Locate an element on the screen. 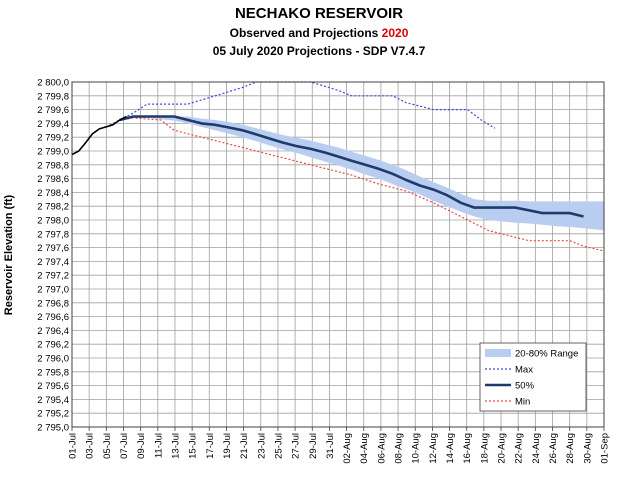 The height and width of the screenshot is (480, 638). y-tick-label: 2 795,0 is located at coordinates (53, 428).